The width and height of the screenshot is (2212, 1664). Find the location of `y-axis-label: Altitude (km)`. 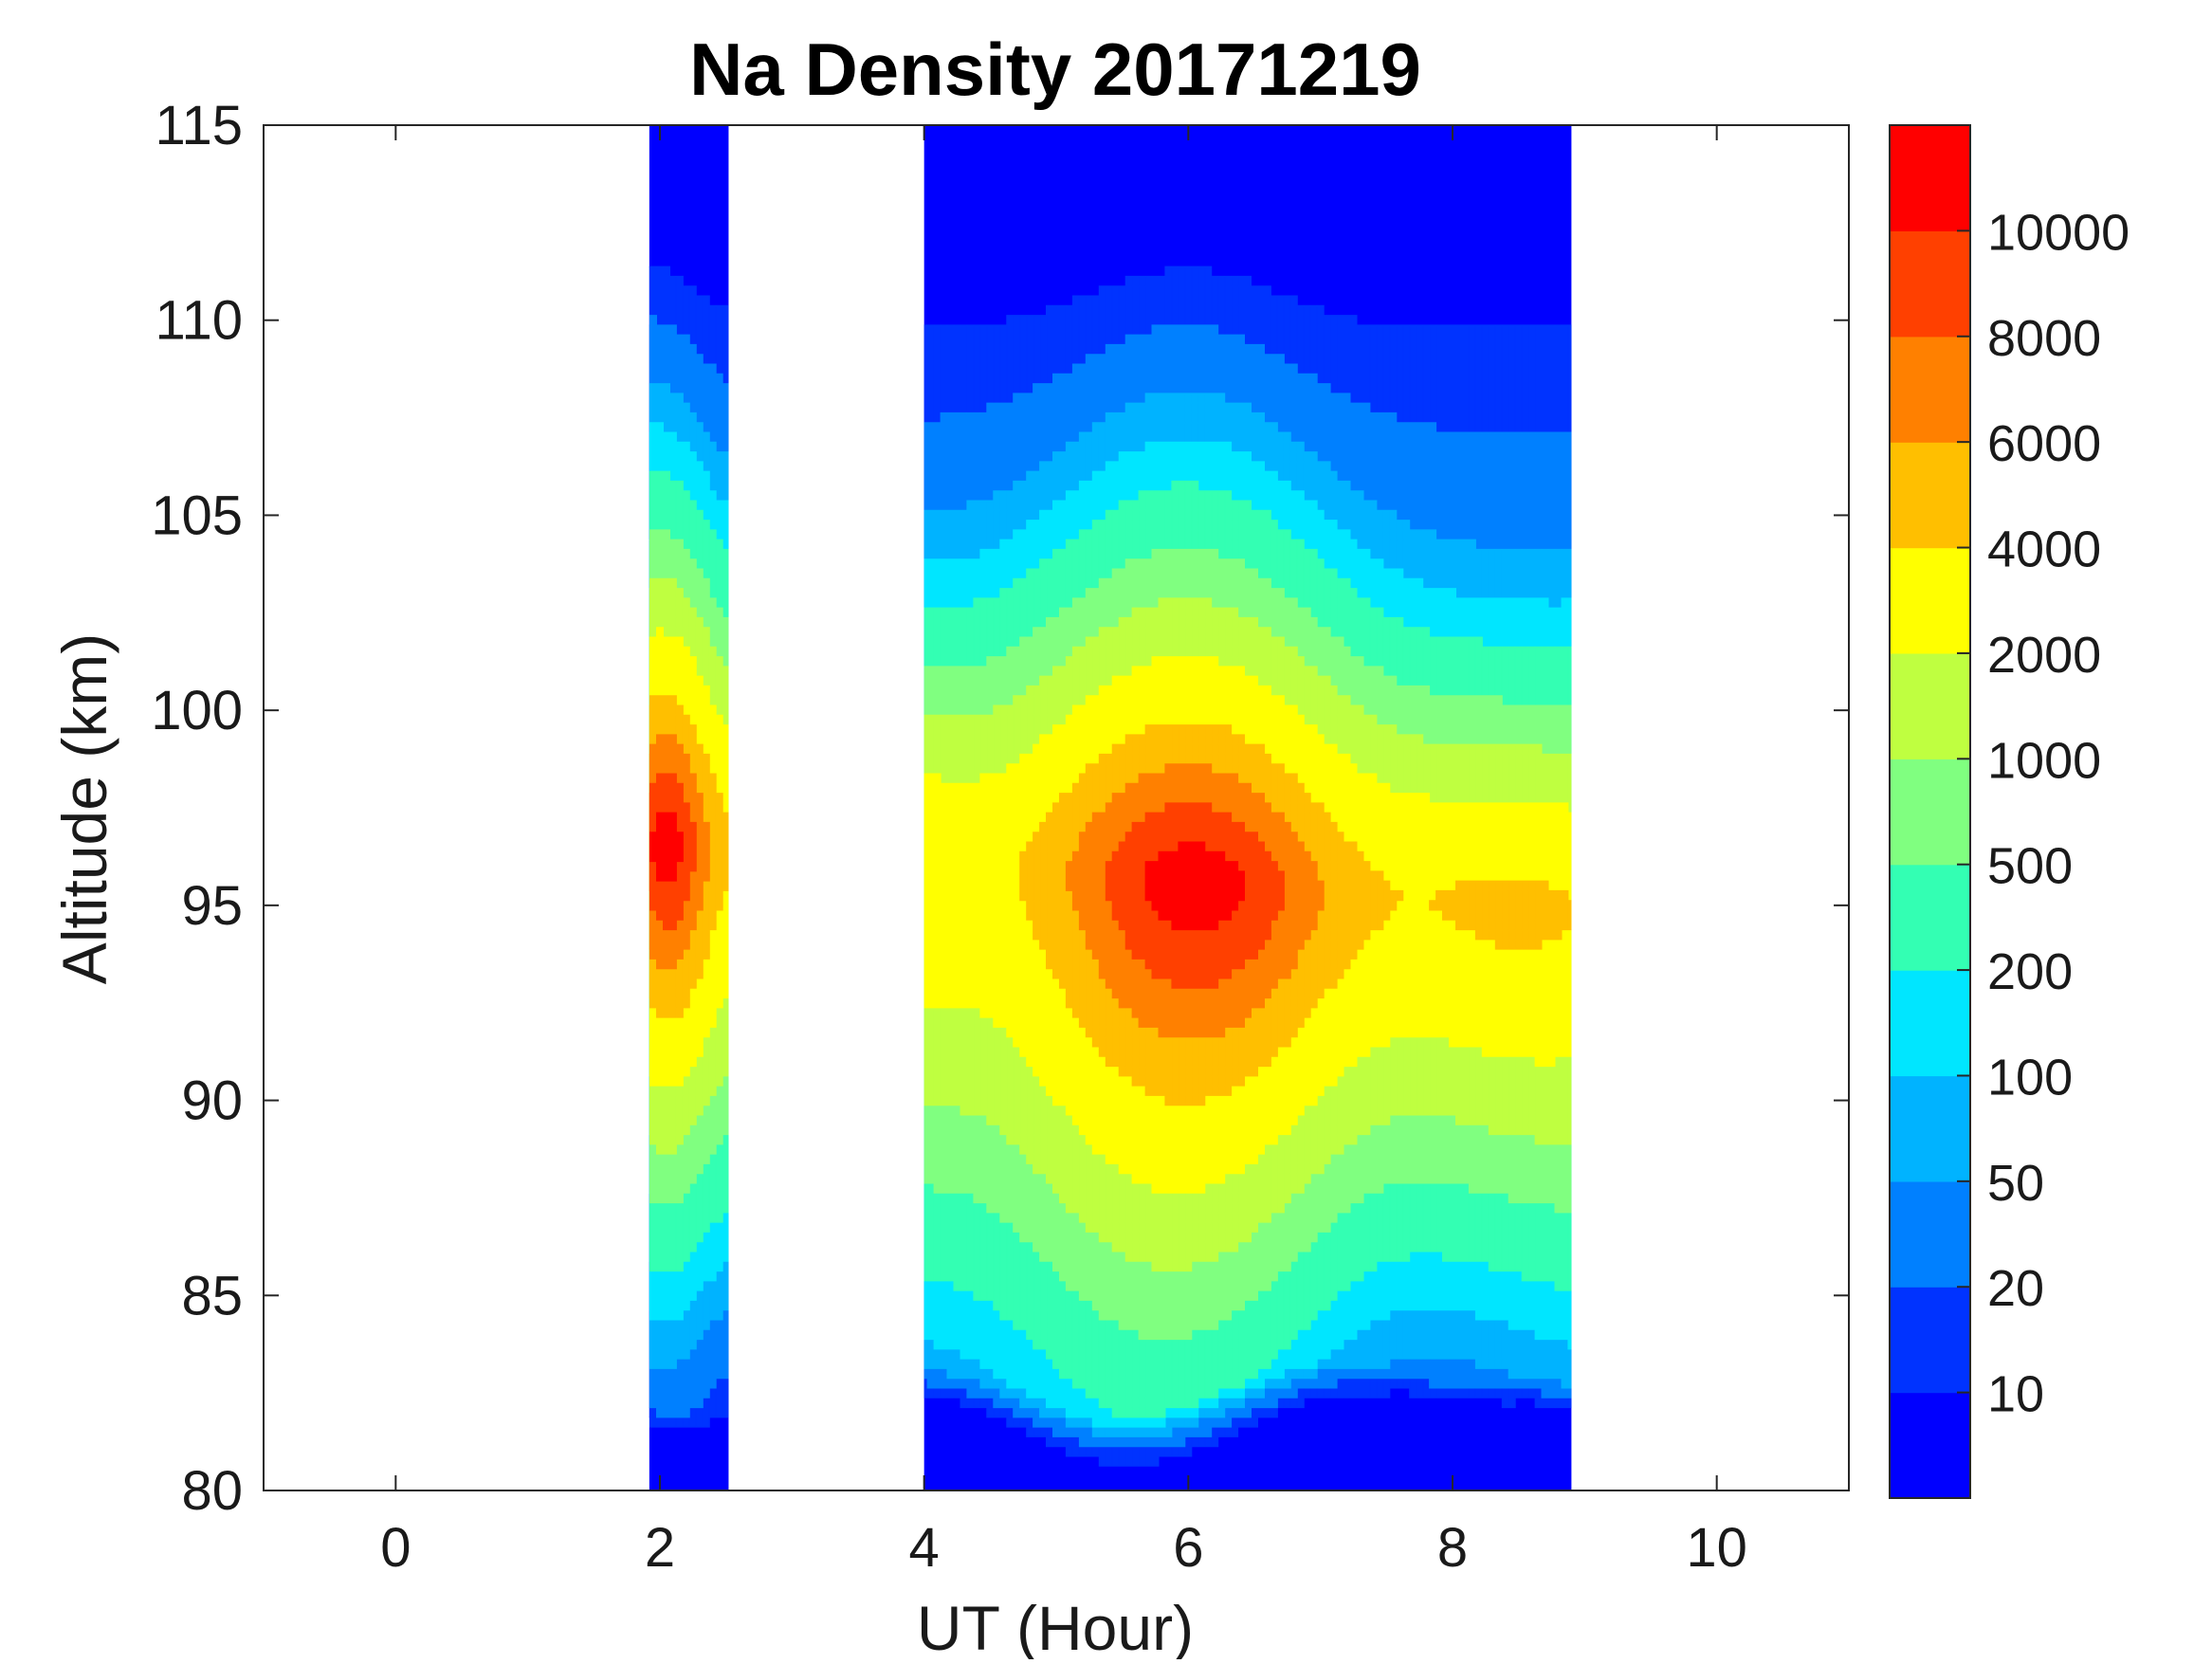

y-axis-label: Altitude (km) is located at coordinates (84, 808).